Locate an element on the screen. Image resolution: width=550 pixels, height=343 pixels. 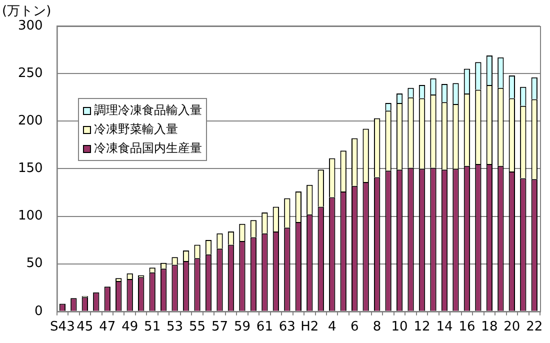
x-tick-label: 49 is located at coordinates (130, 327).